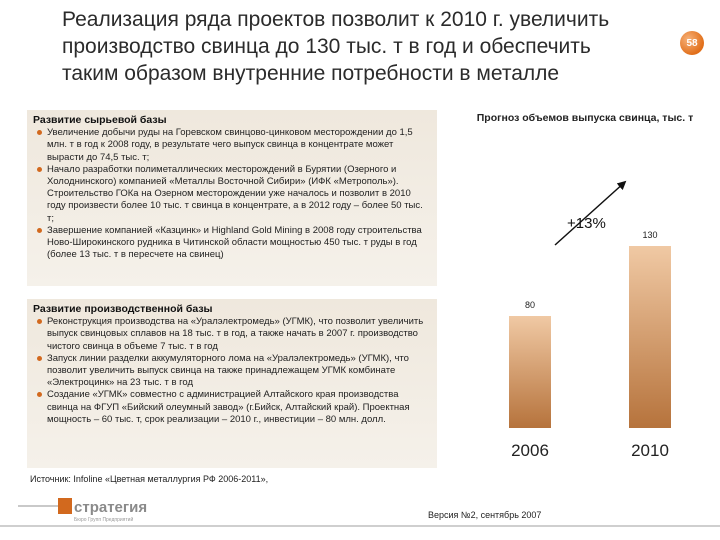 The width and height of the screenshot is (720, 540). What do you see at coordinates (485, 515) in the screenshot?
I see `version-label: Версия №2, сентябрь 2007` at bounding box center [485, 515].